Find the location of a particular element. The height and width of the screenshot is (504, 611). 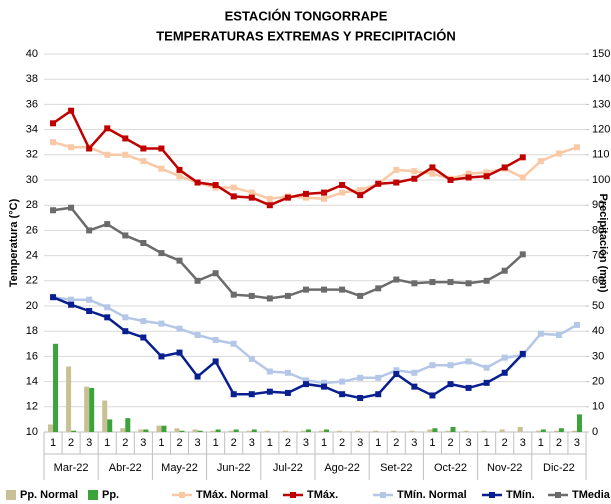

y-tick-label: 24 is located at coordinates (32, 256).